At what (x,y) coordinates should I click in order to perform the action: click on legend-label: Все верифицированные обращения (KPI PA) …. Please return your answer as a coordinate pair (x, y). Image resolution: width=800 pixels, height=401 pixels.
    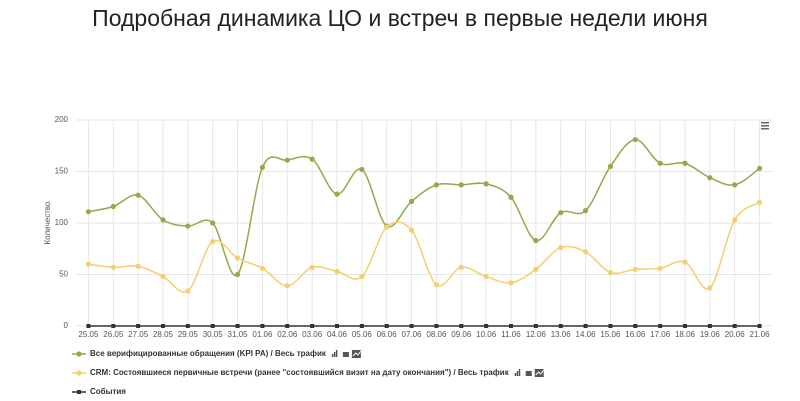
    Looking at the image, I should click on (208, 353).